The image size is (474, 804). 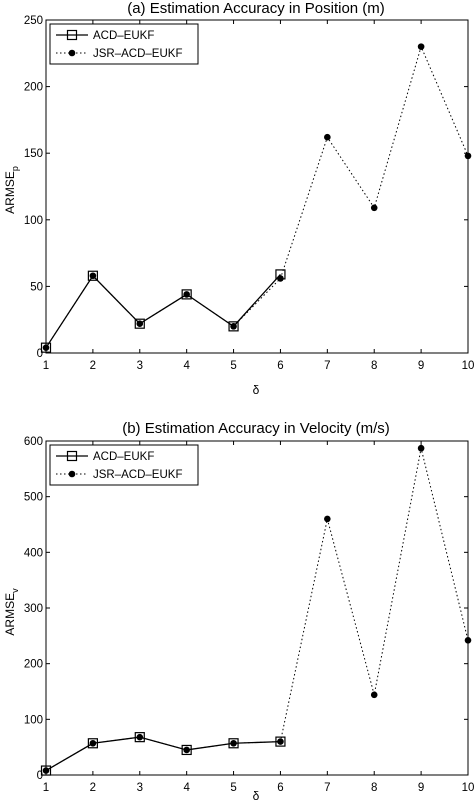 What do you see at coordinates (33, 498) in the screenshot?
I see `y-tick-label: 500` at bounding box center [33, 498].